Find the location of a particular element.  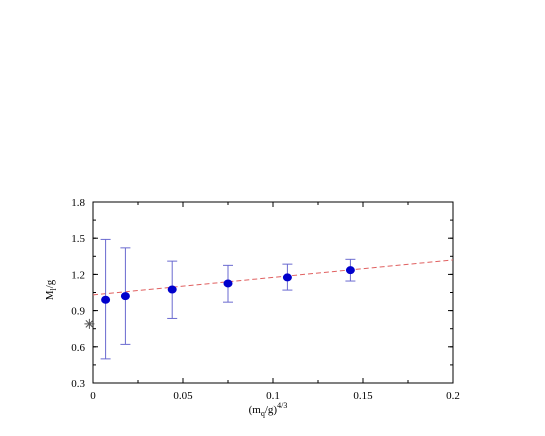

y-axis-label-base: M is located at coordinates (50, 295).